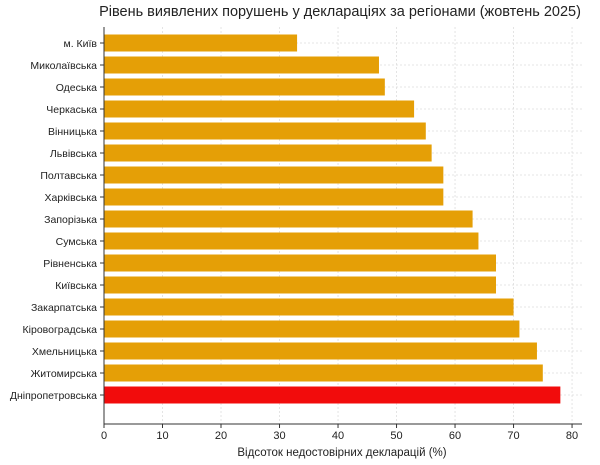 Image resolution: width=600 pixels, height=465 pixels. Describe the element at coordinates (70, 264) in the screenshot. I see `y-tick-label: Рівненська` at that location.